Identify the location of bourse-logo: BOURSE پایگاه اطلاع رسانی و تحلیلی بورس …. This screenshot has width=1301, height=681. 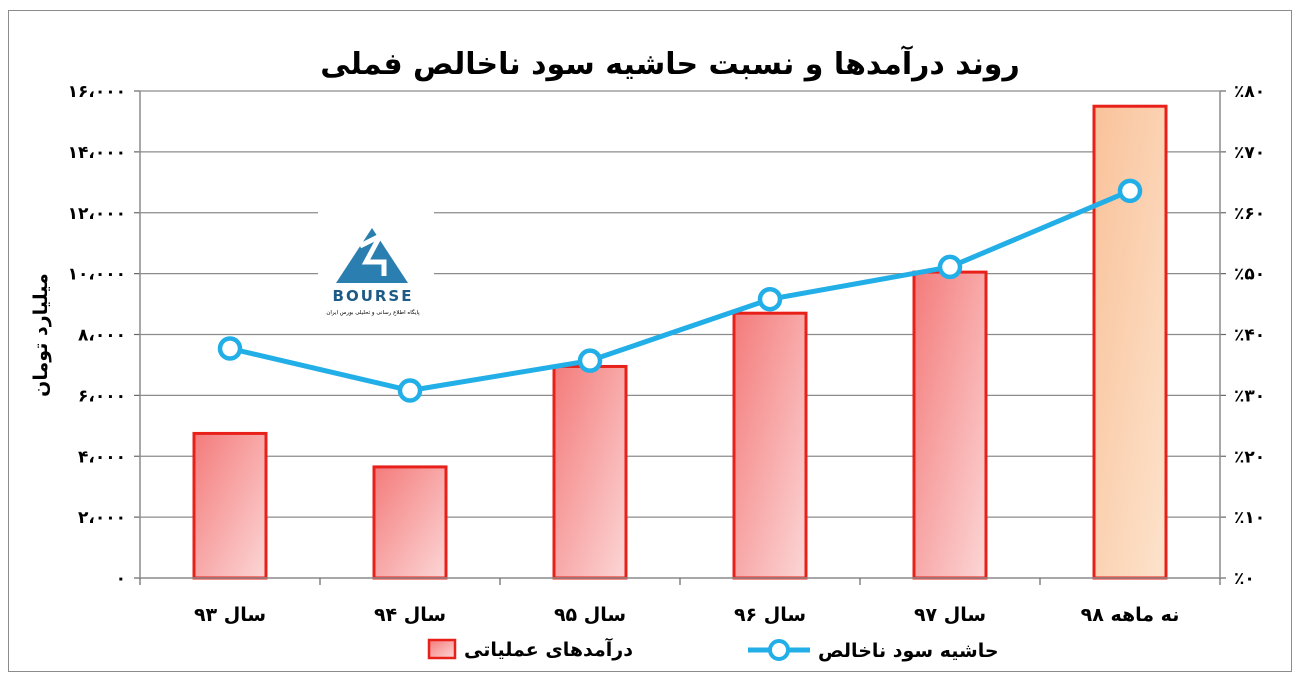
(376, 267).